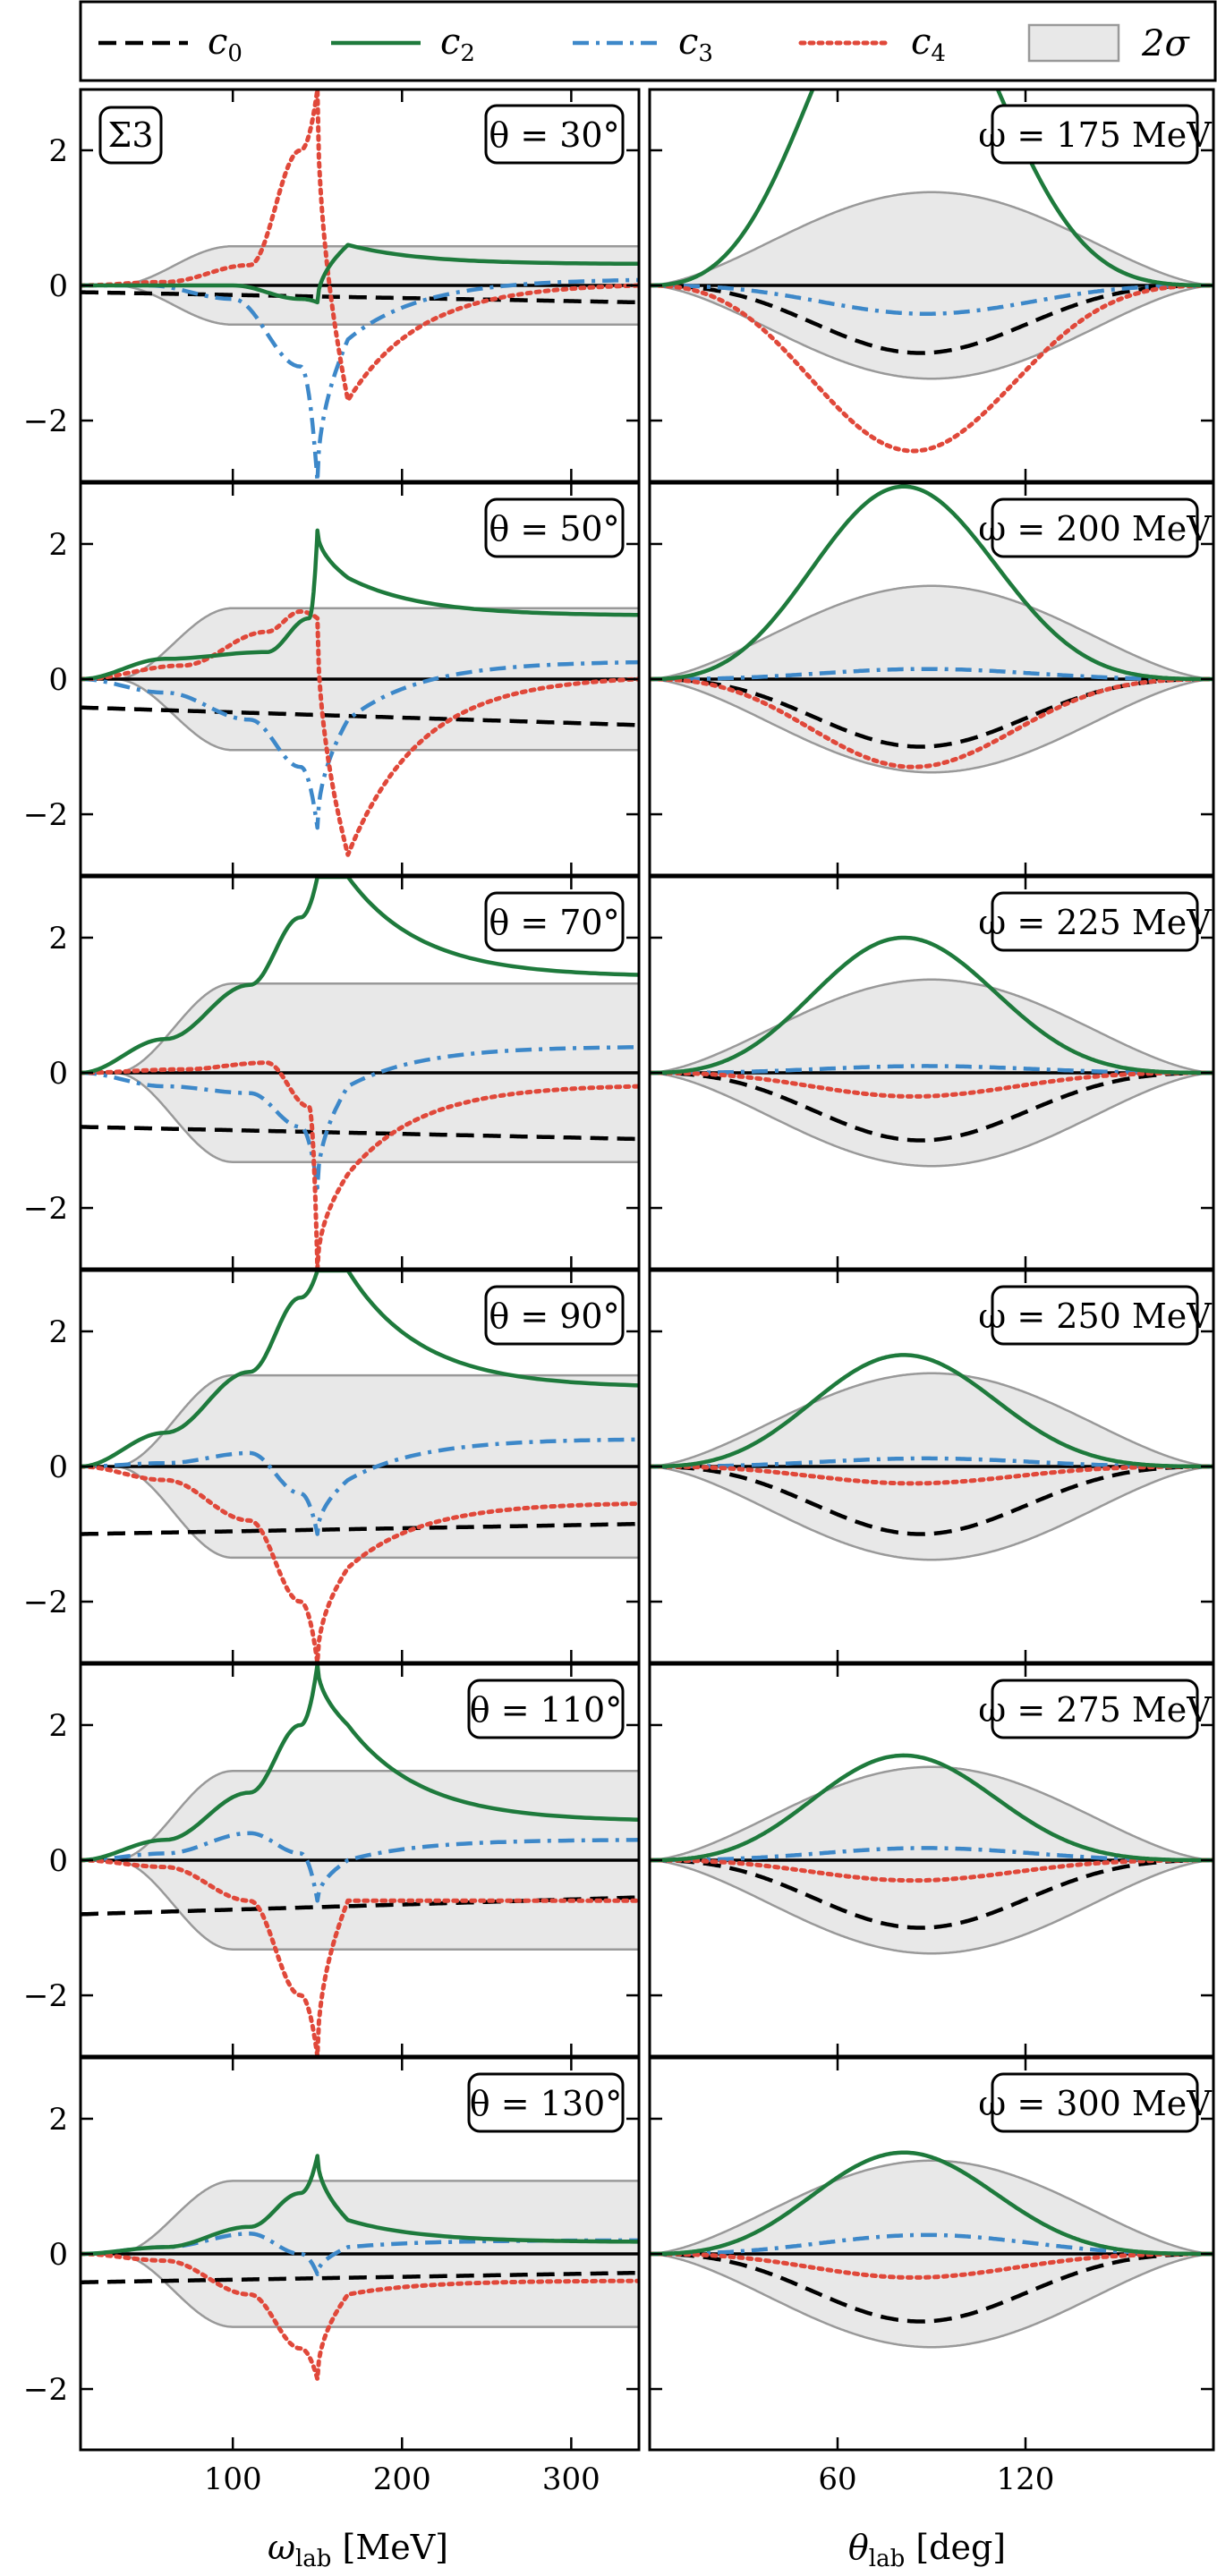 The width and height of the screenshot is (1217, 2576). Describe the element at coordinates (695, 44) in the screenshot. I see `legend-c3-label: c3` at that location.